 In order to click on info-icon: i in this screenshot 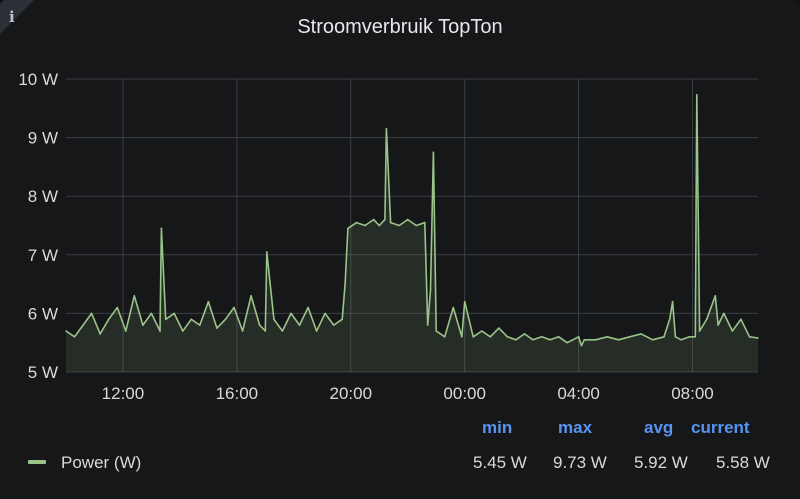, I will do `click(12, 17)`.